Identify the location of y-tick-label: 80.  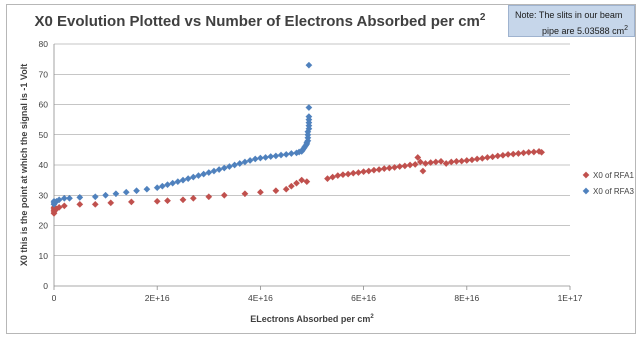
(44, 44).